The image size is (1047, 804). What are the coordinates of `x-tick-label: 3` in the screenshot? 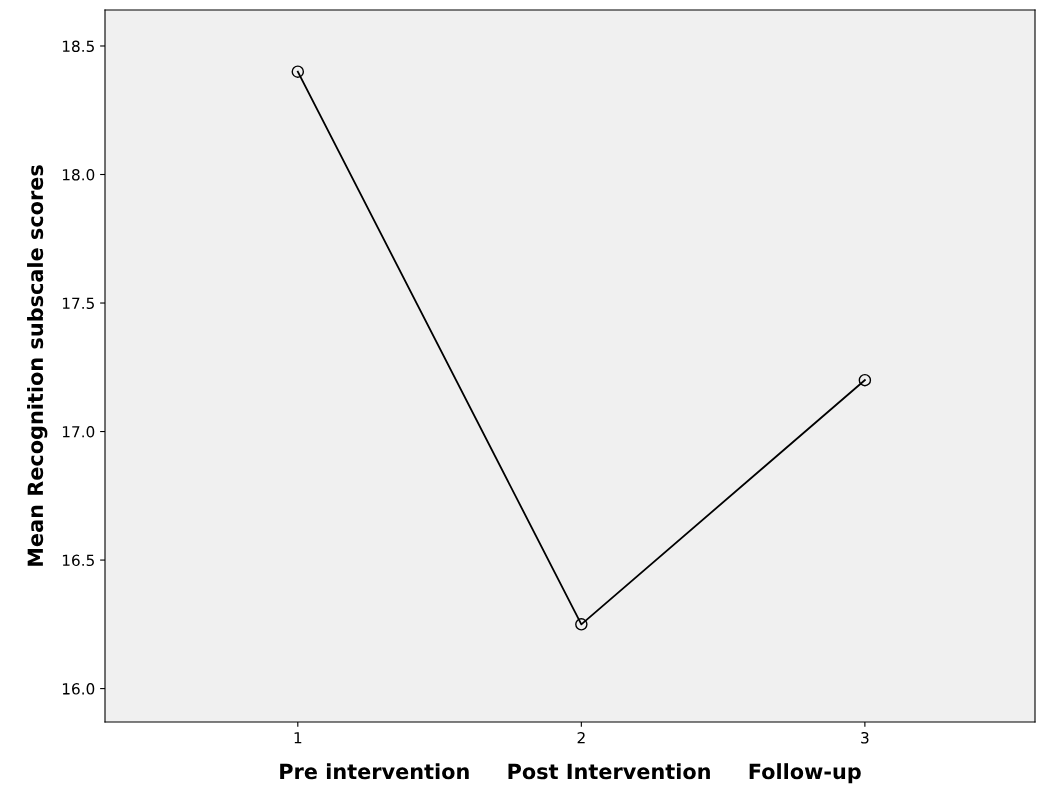 It's located at (865, 737).